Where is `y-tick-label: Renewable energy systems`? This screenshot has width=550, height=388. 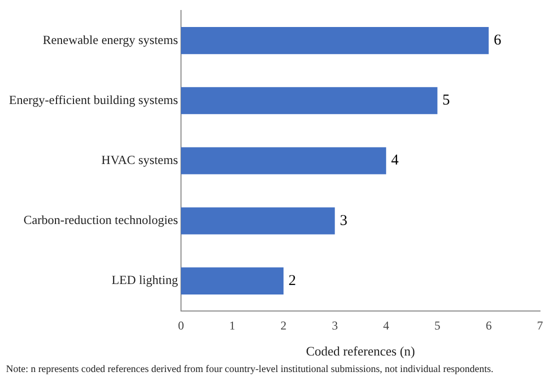
y-tick-label: Renewable energy systems is located at coordinates (110, 39).